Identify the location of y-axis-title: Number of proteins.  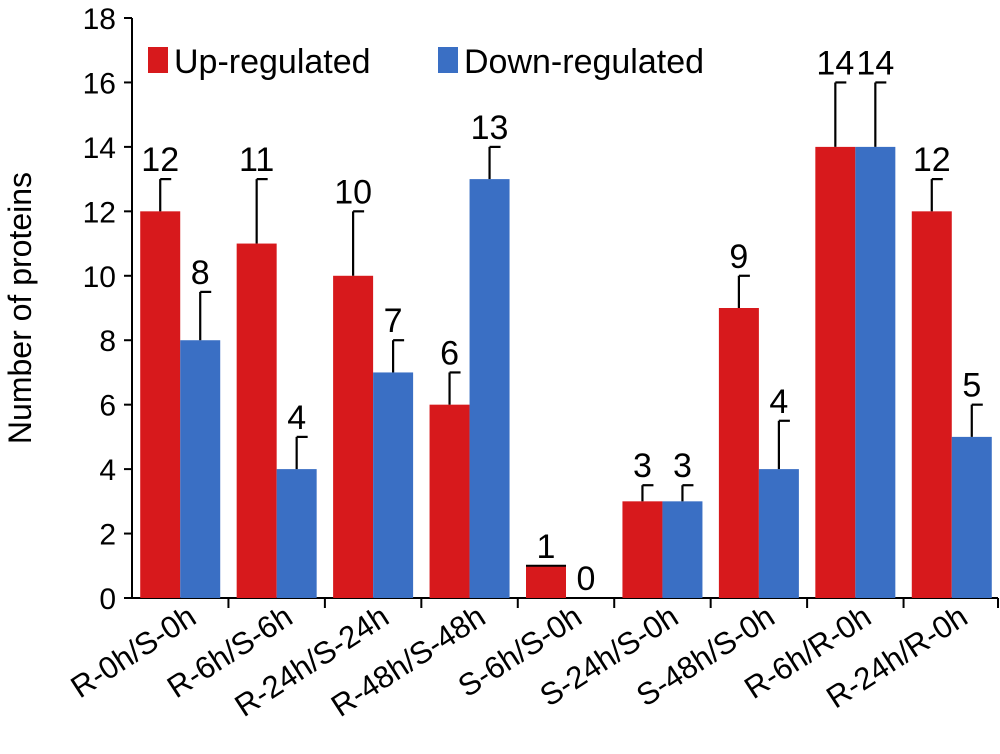
(20, 308).